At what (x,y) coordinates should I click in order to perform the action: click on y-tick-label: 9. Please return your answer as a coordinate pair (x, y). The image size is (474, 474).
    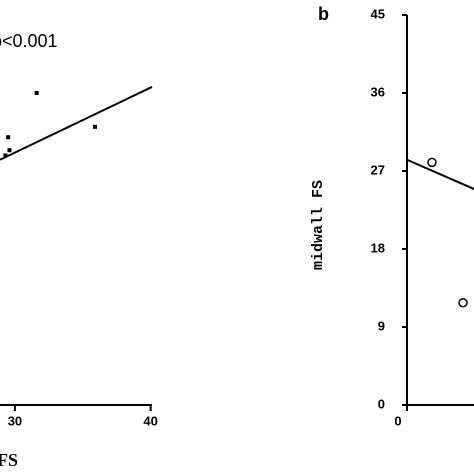
    Looking at the image, I should click on (381, 325).